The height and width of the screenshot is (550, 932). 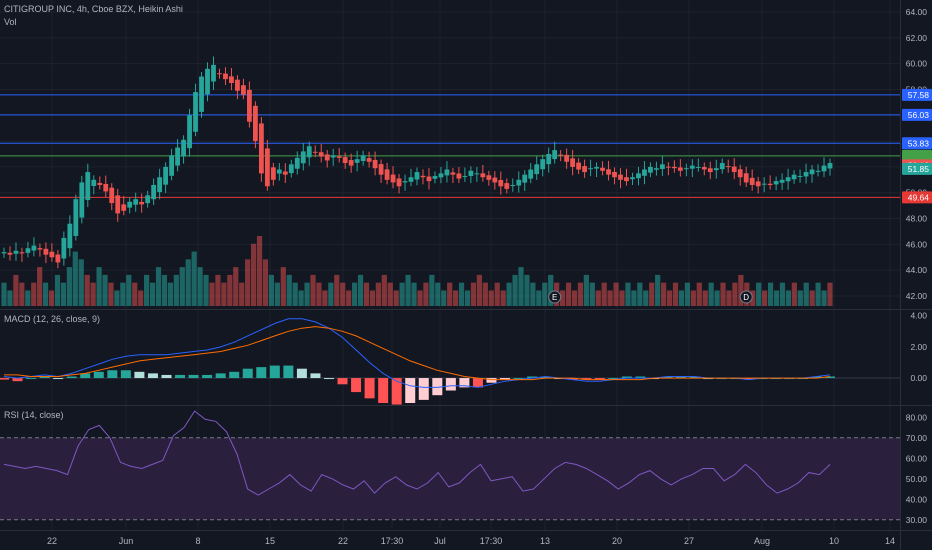 I want to click on time-axis: 22 Jun 8 15 22 17:30 Jul 17:30 13 20 27 Aug 10 14, so click(x=471, y=541).